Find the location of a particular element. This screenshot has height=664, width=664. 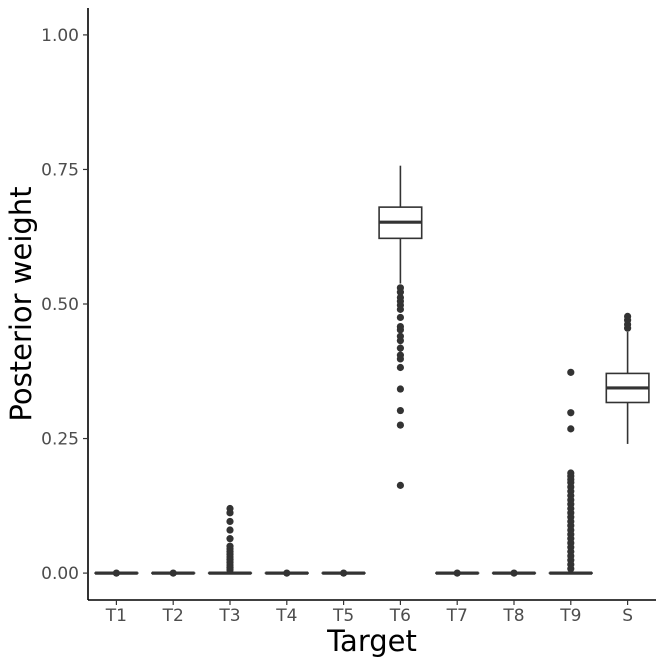

y-tick-label: 0.75 is located at coordinates (60, 170).